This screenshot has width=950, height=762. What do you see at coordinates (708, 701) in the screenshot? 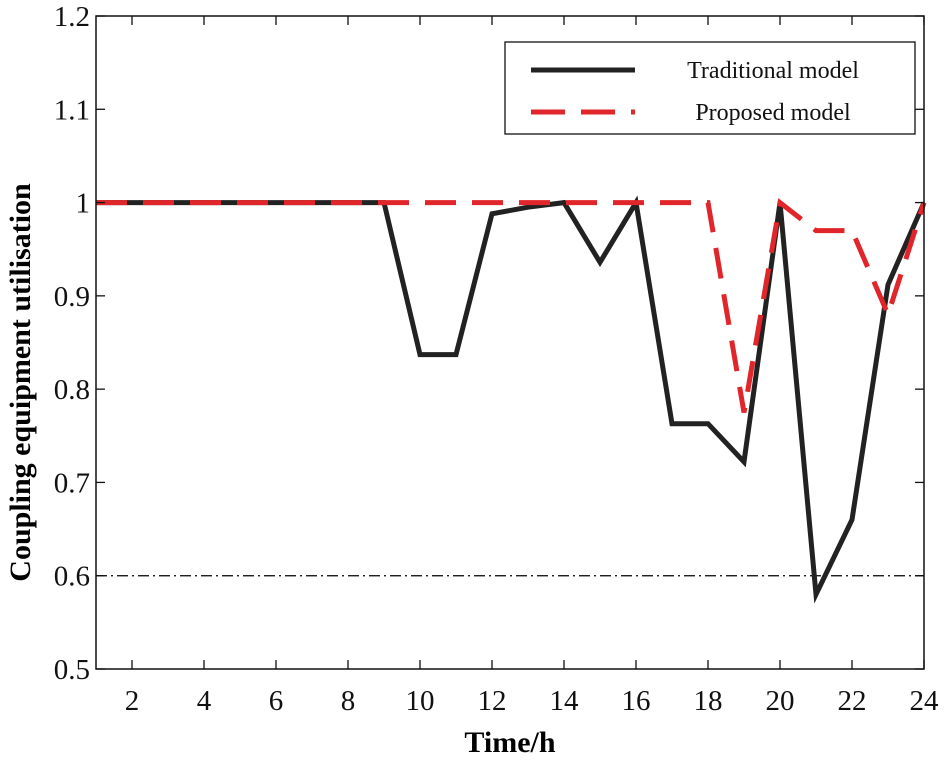
I see `x-tick-label: 18` at bounding box center [708, 701].